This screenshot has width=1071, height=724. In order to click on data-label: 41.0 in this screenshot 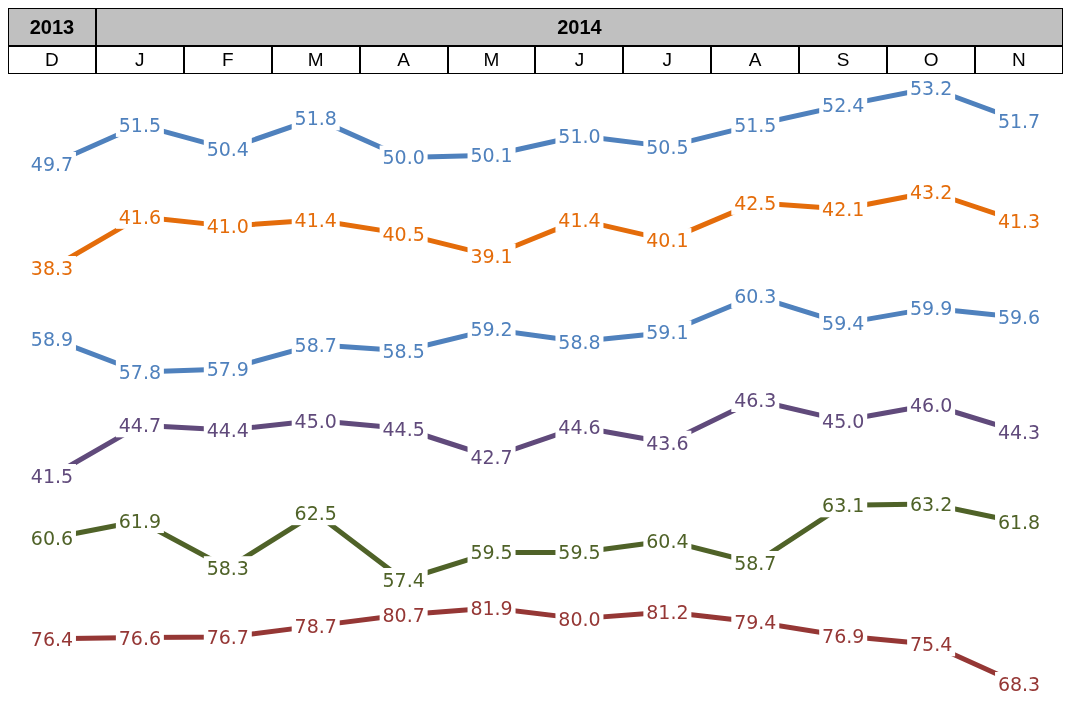, I will do `click(227, 226)`.